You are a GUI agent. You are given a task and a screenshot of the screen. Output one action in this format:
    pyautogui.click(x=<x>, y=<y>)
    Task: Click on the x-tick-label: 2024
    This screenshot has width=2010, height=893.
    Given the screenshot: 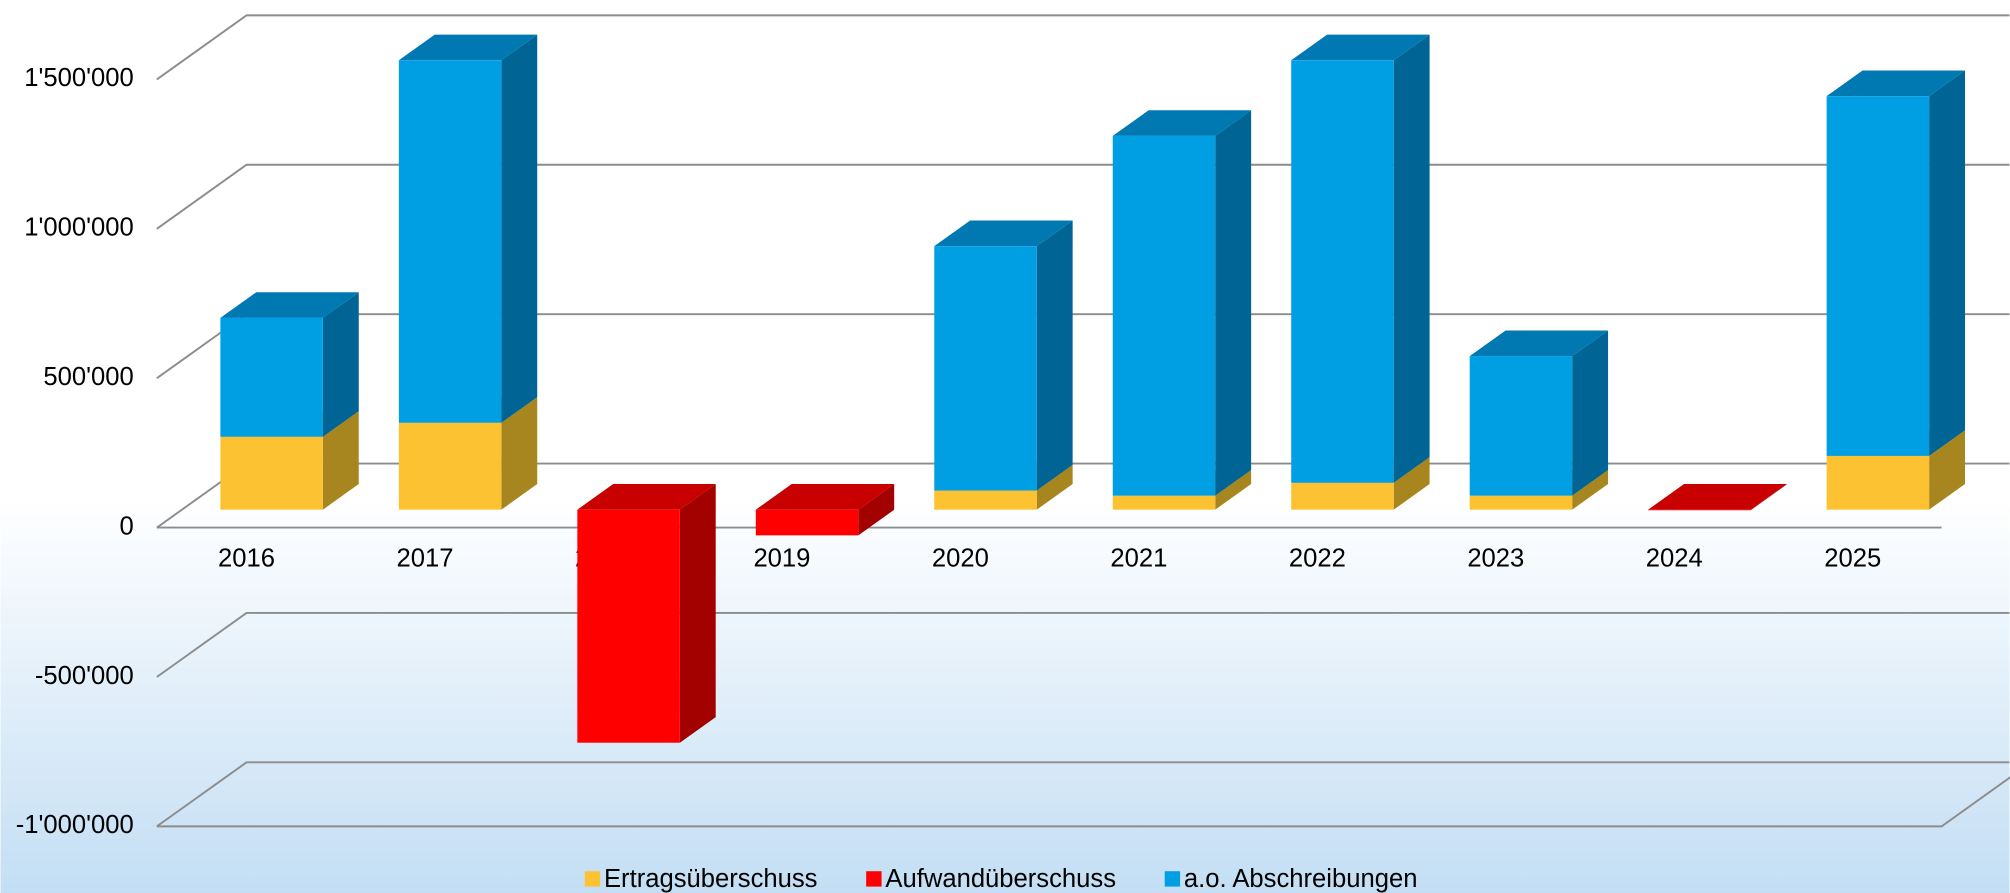 What is the action you would take?
    pyautogui.click(x=1674, y=558)
    